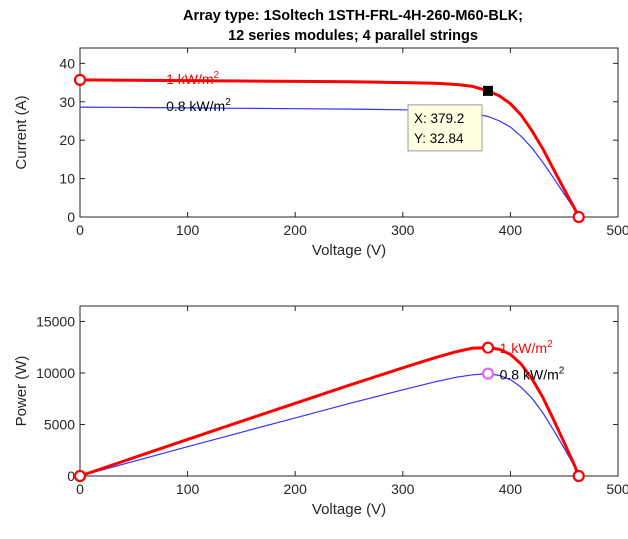 Image resolution: width=628 pixels, height=539 pixels. What do you see at coordinates (21, 391) in the screenshot?
I see `y-axis-label: Power (W)` at bounding box center [21, 391].